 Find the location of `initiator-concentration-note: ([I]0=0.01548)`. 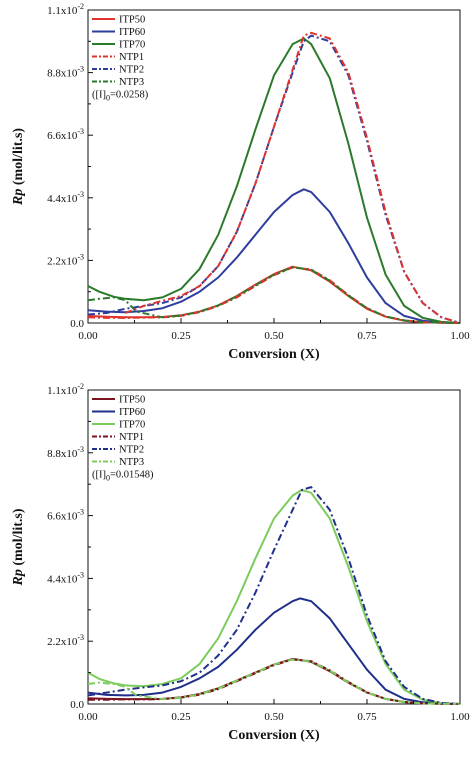

initiator-concentration-note: ([I]0=0.01548) is located at coordinates (123, 476).